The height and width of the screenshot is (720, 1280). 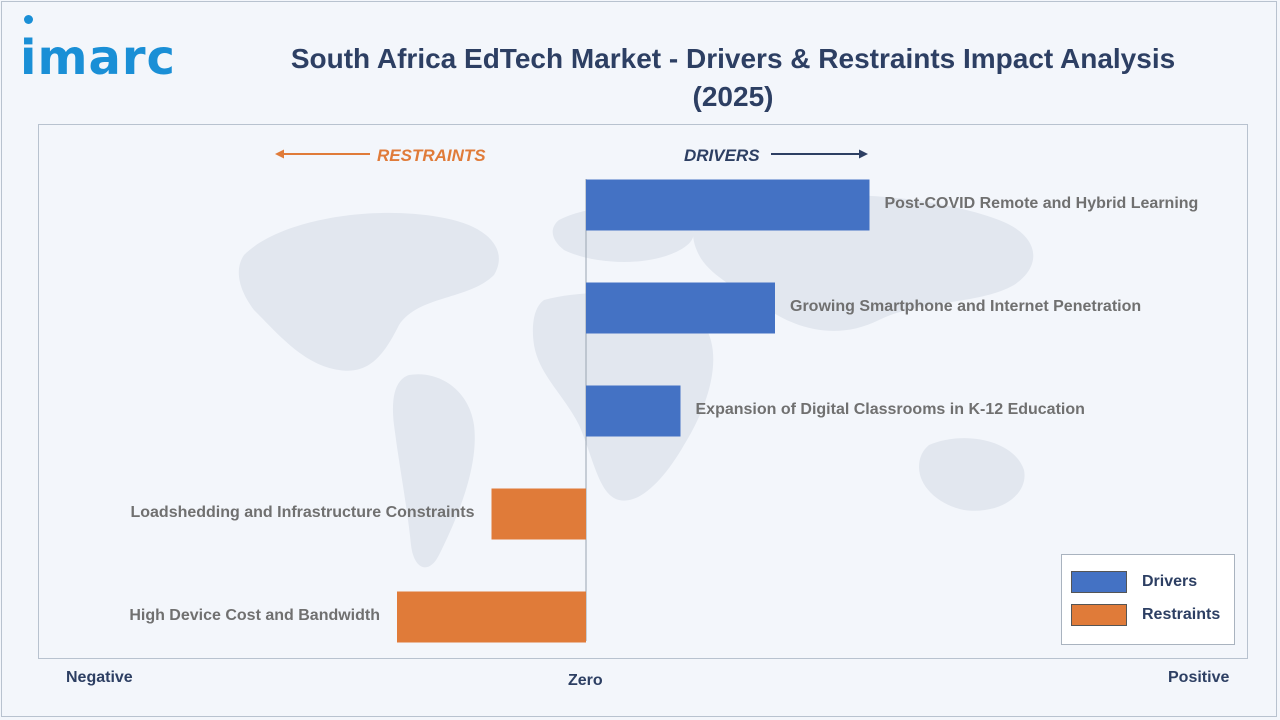 I want to click on legend-label-drivers: Drivers, so click(x=1170, y=581).